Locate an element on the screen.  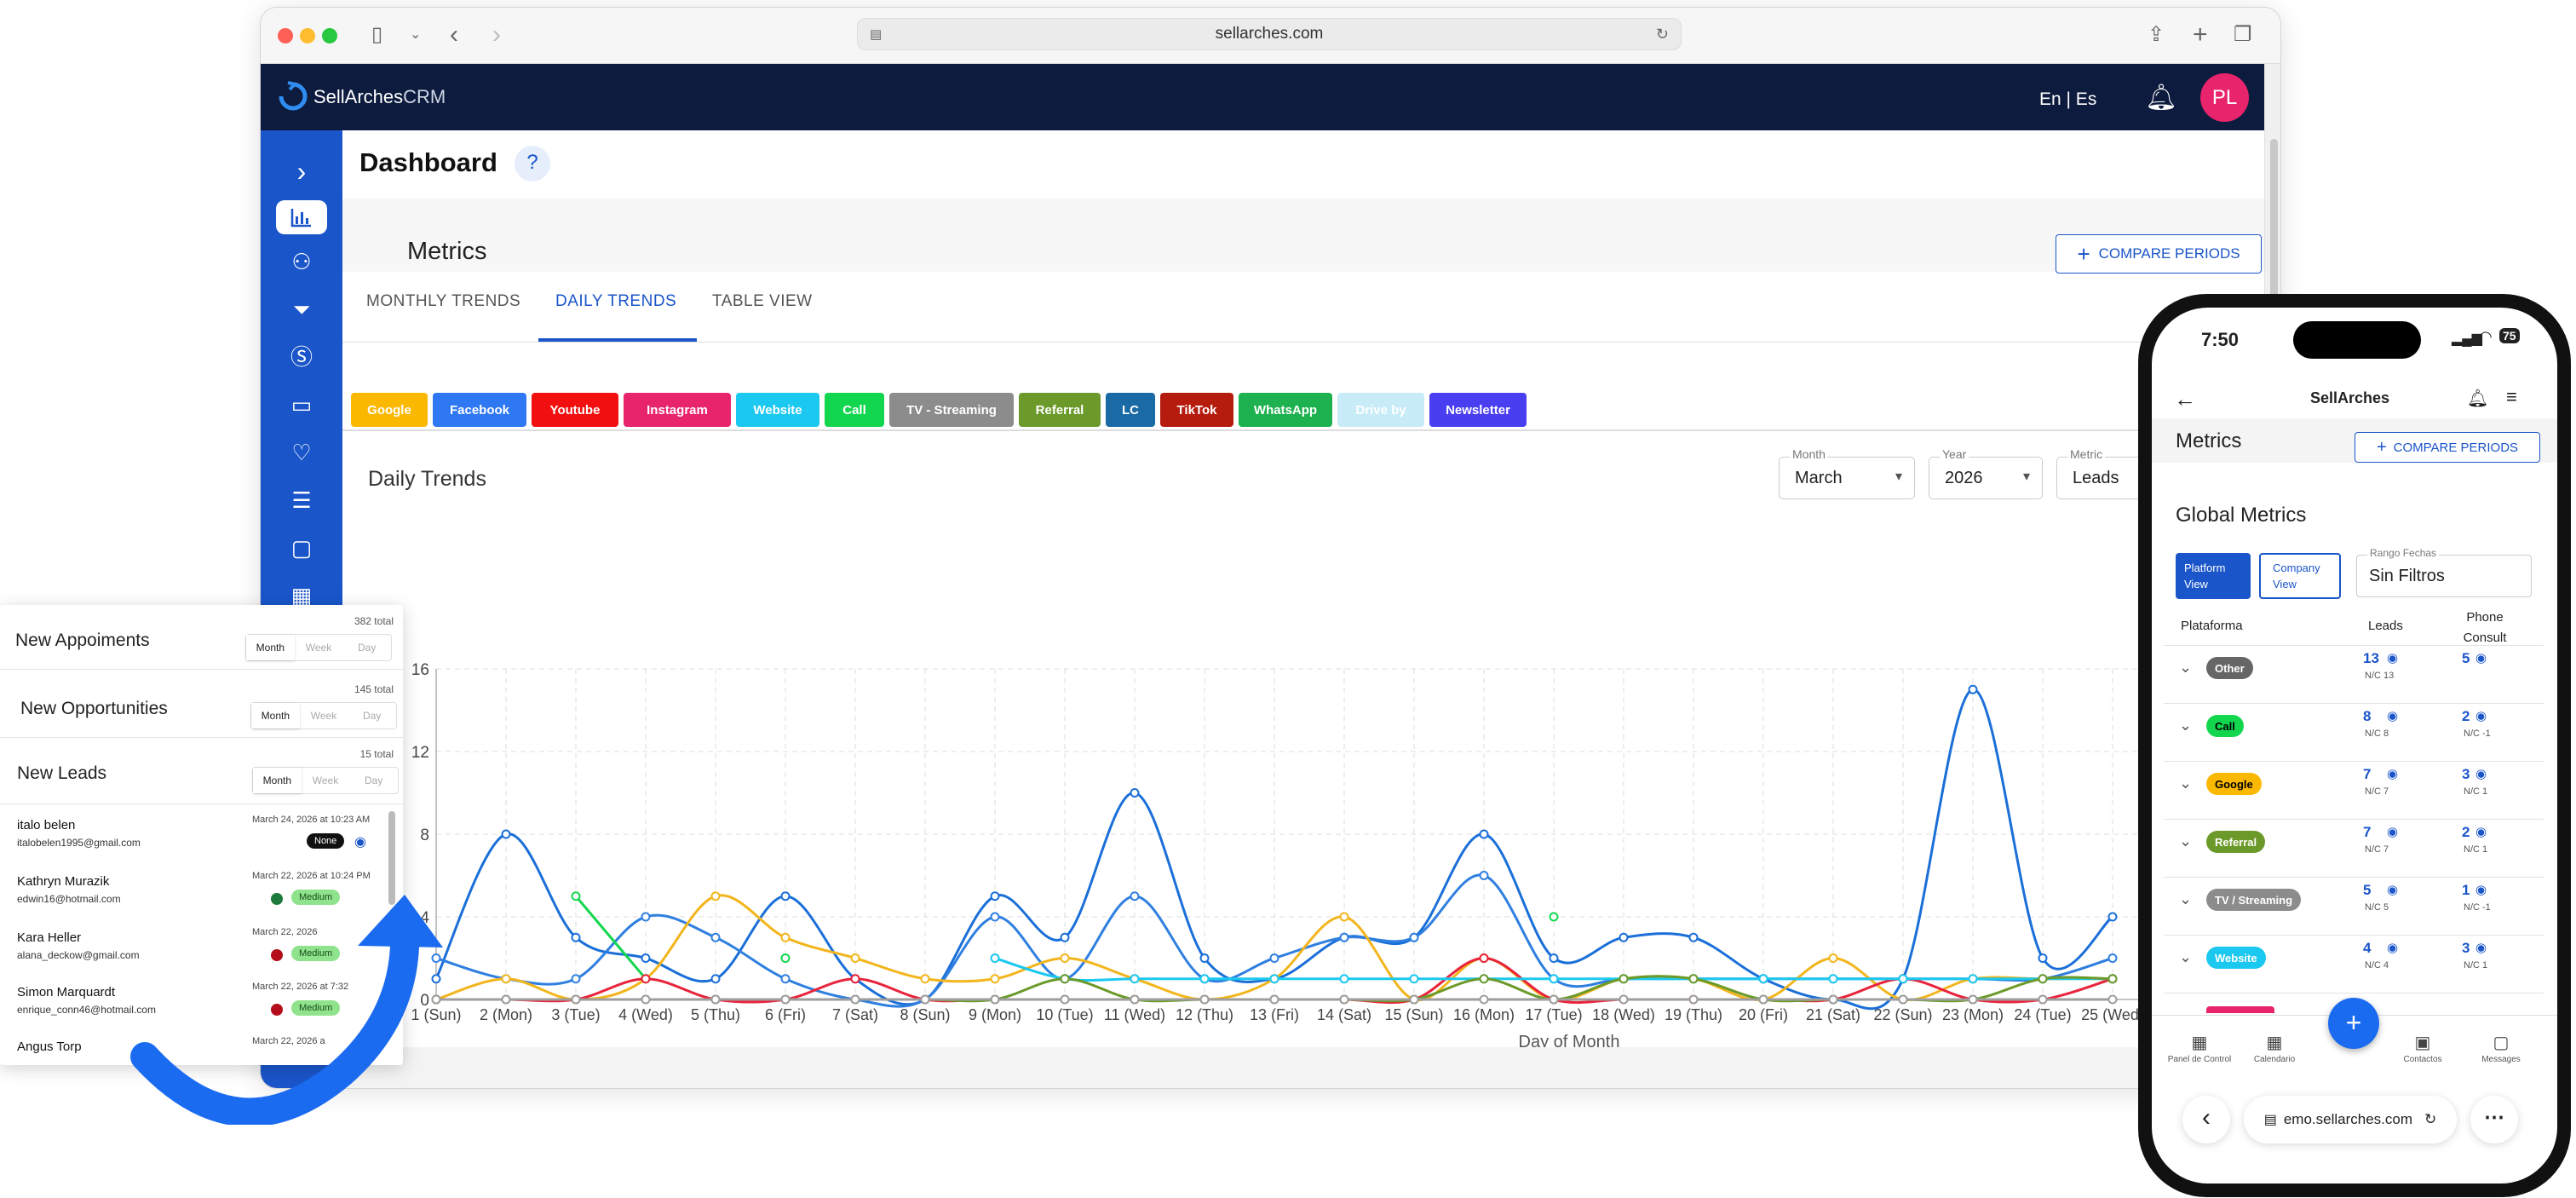
compare-periods-button: + COMPARE PERIODS is located at coordinates (2159, 254).